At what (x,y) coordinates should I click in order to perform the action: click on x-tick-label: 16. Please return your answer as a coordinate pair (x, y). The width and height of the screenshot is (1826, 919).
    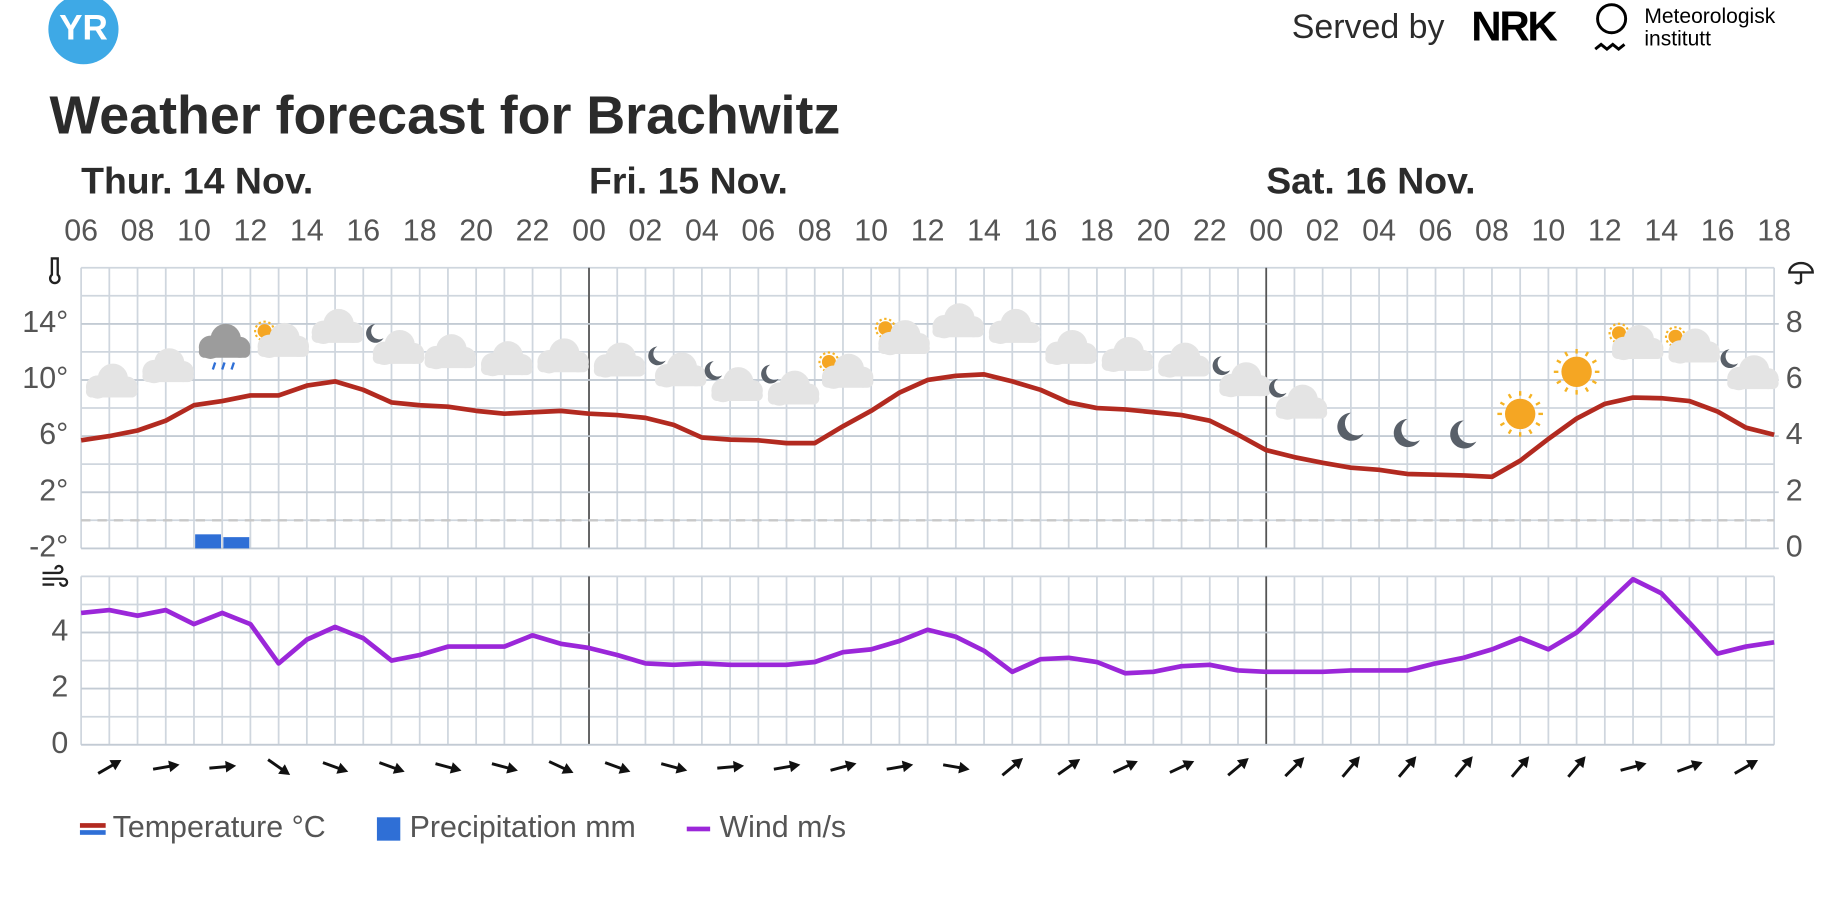
    Looking at the image, I should click on (1041, 231).